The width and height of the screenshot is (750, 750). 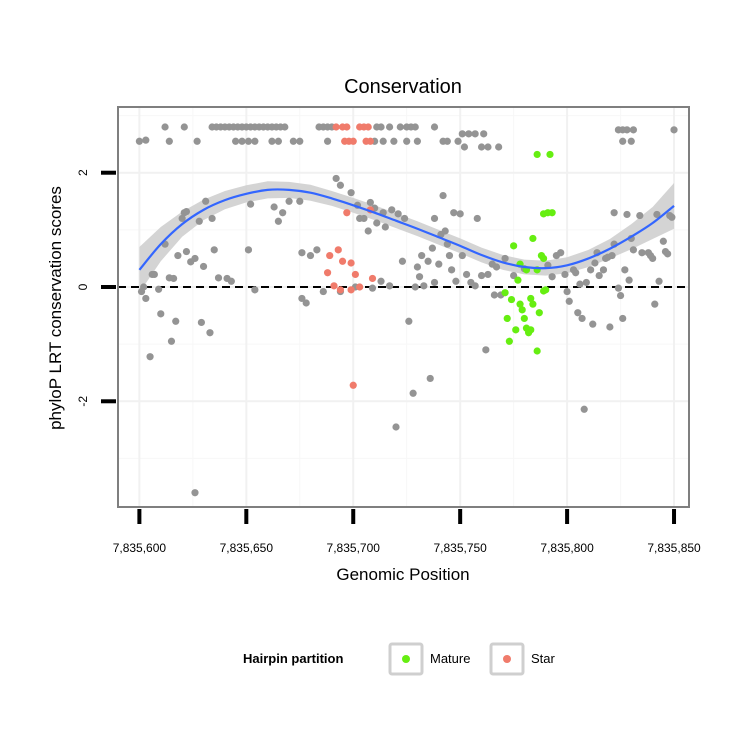 What do you see at coordinates (83, 286) in the screenshot?
I see `y-tick-label: 0` at bounding box center [83, 286].